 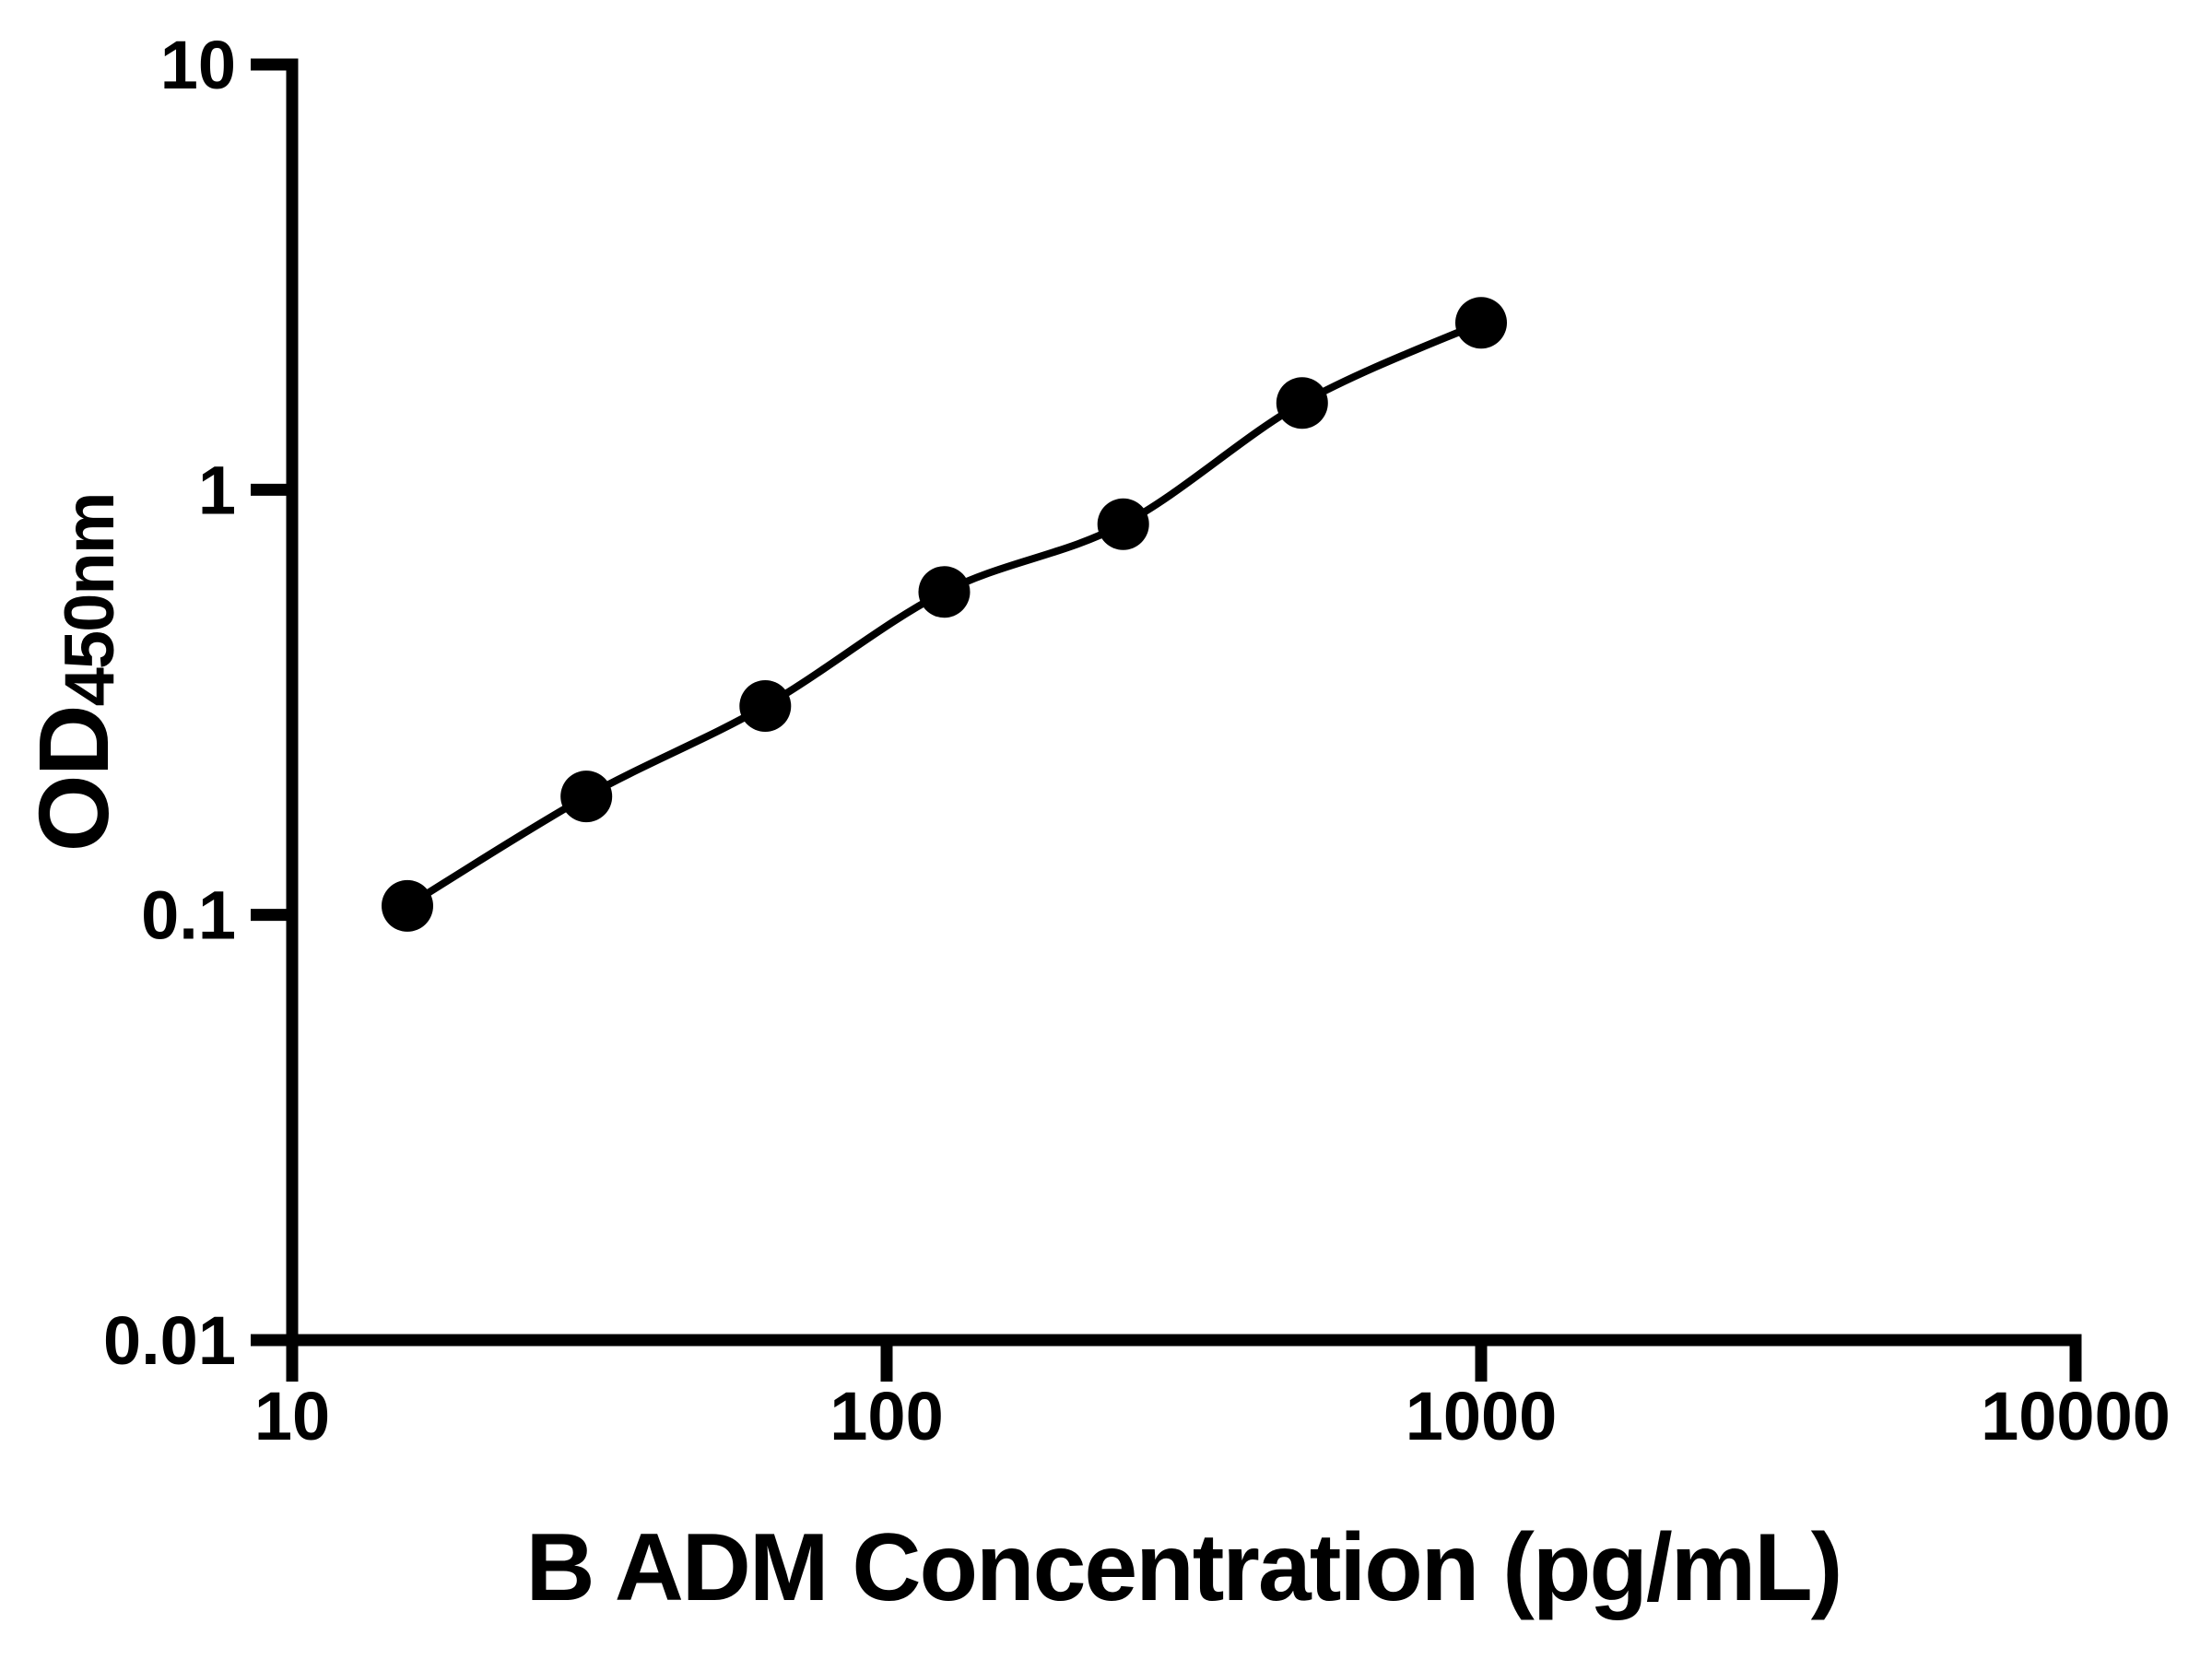 I want to click on x-tick-label: 100, so click(x=886, y=1416).